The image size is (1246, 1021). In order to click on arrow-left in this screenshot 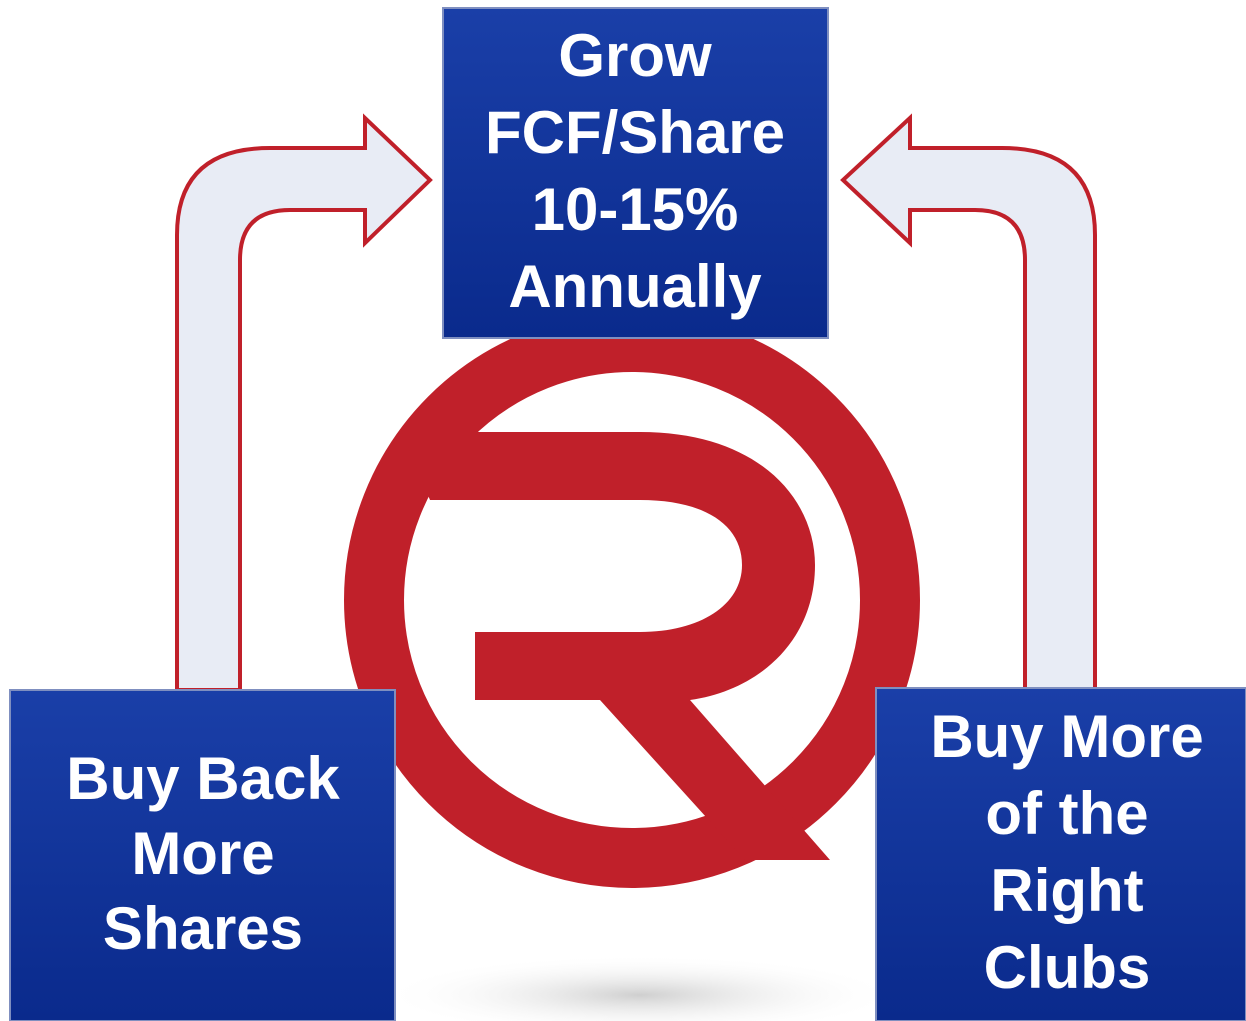, I will do `click(304, 402)`.